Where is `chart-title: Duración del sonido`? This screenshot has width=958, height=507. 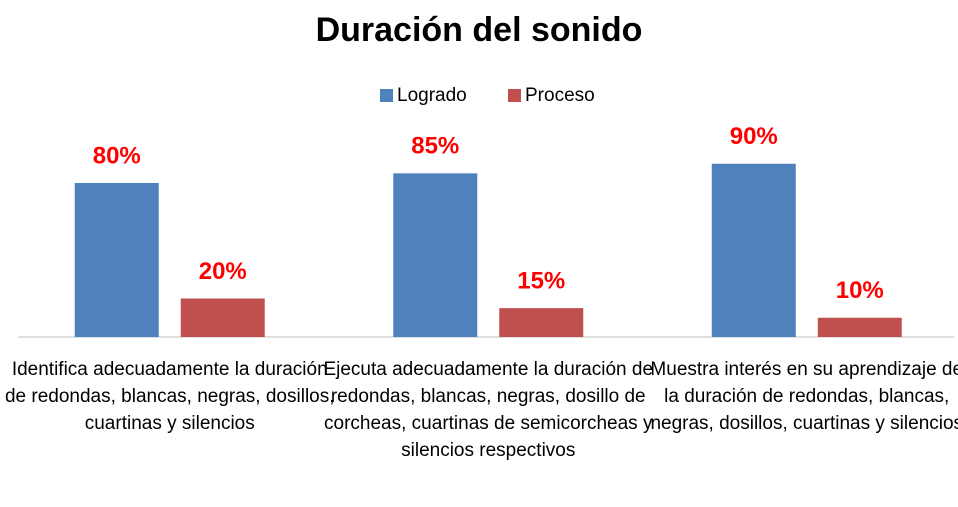 chart-title: Duración del sonido is located at coordinates (479, 30).